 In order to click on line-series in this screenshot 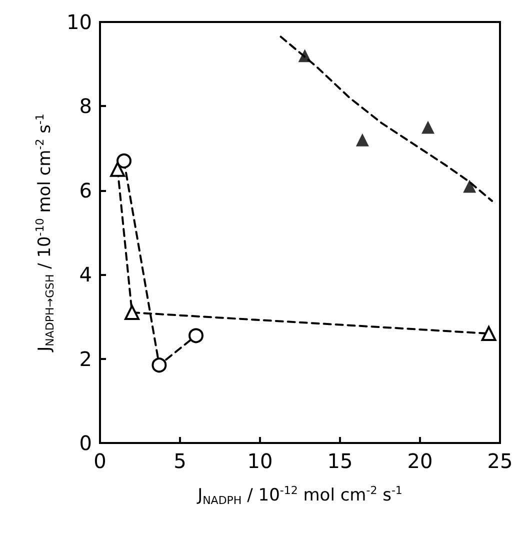, I will do `click(386, 119)`.